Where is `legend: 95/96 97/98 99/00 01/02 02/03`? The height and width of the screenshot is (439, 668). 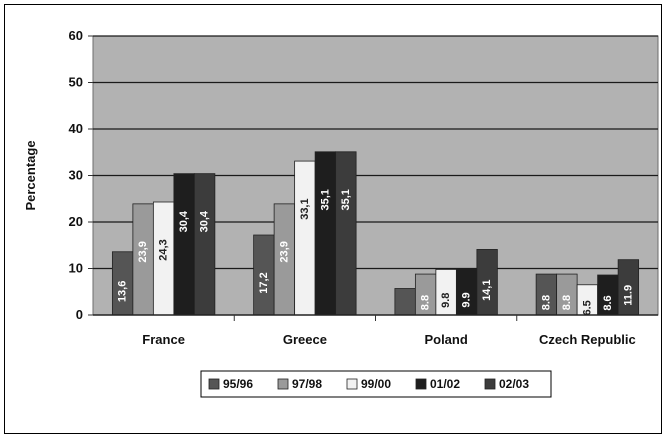 legend: 95/96 97/98 99/00 01/02 02/03 is located at coordinates (376, 384).